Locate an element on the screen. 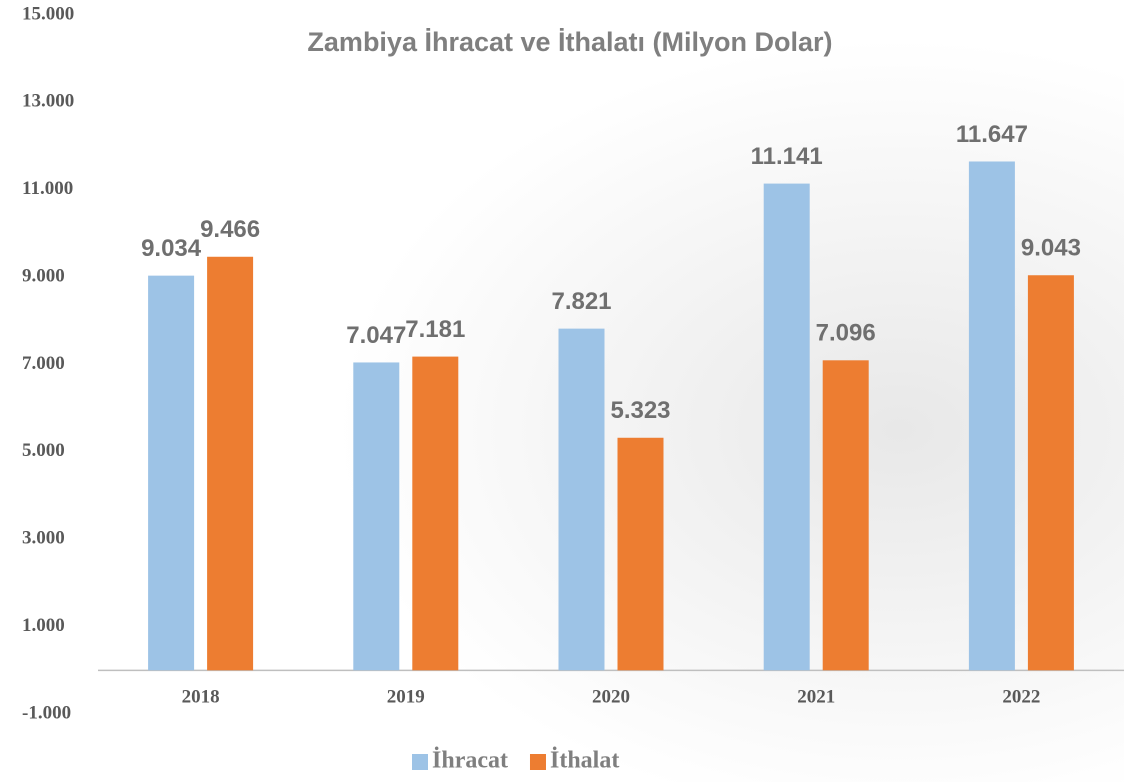 The width and height of the screenshot is (1124, 782). data-label: 7.096 is located at coordinates (846, 333).